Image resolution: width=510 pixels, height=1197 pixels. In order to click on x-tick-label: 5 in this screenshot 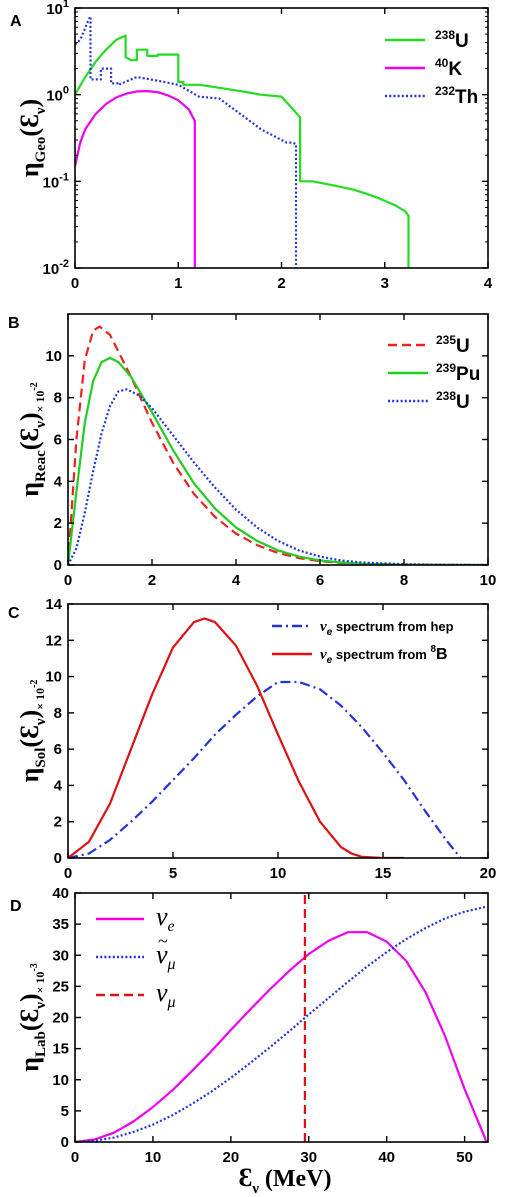, I will do `click(173, 873)`.